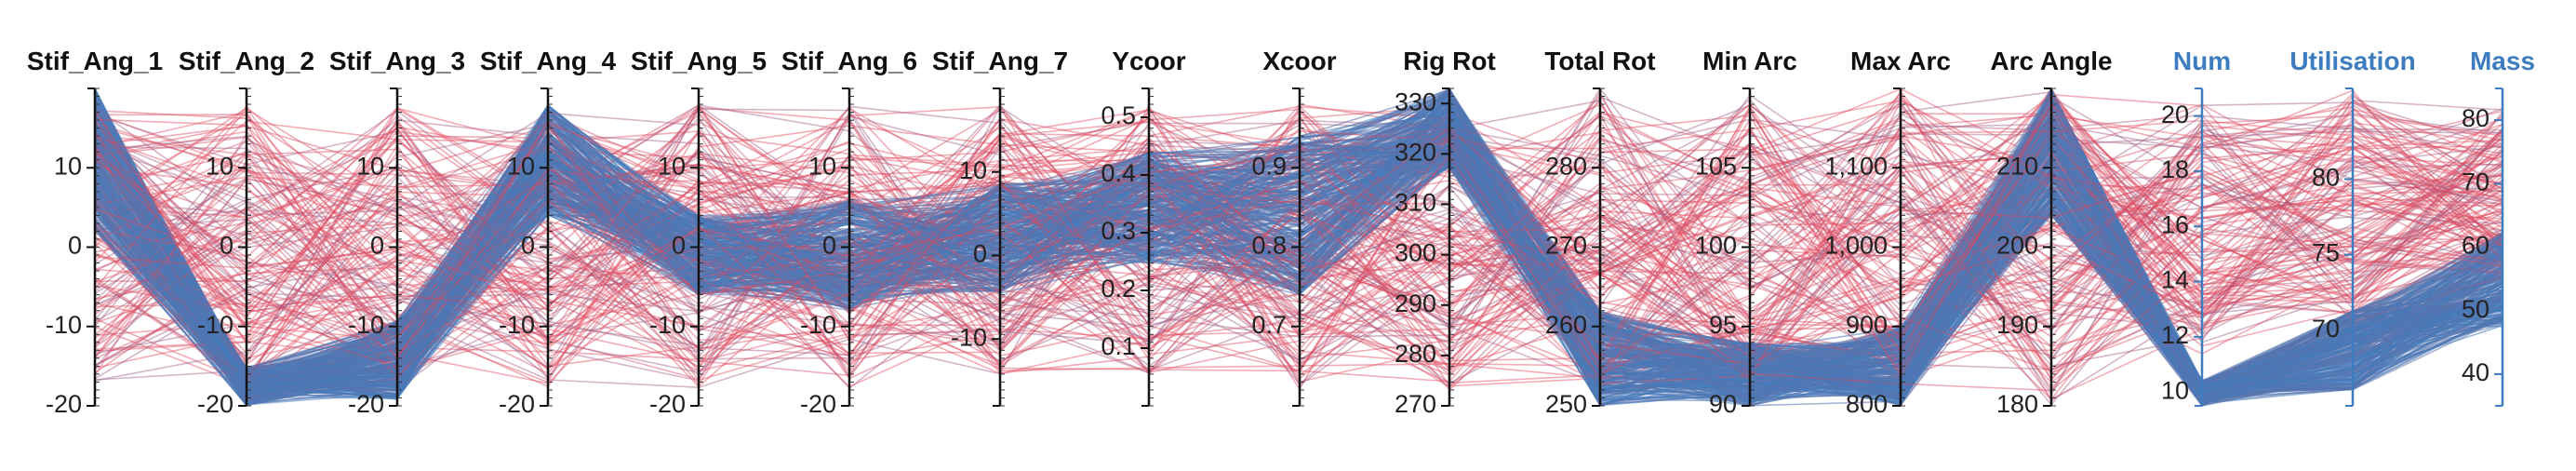 Image resolution: width=2576 pixels, height=471 pixels. Describe the element at coordinates (2017, 166) in the screenshot. I see `tick-label: 210` at that location.